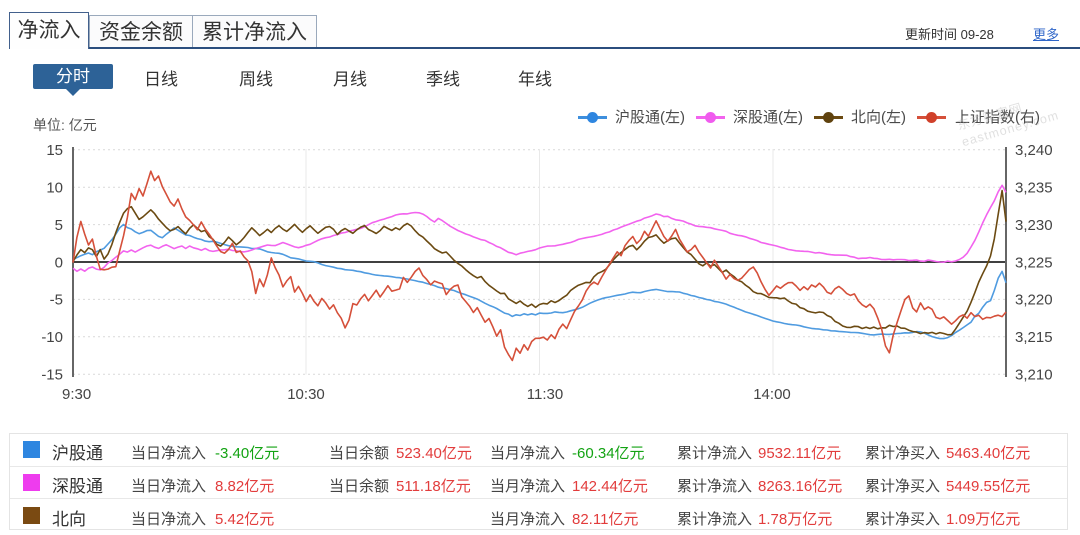 This screenshot has height=535, width=1080. What do you see at coordinates (59, 262) in the screenshot?
I see `svg-text: 0` at bounding box center [59, 262].